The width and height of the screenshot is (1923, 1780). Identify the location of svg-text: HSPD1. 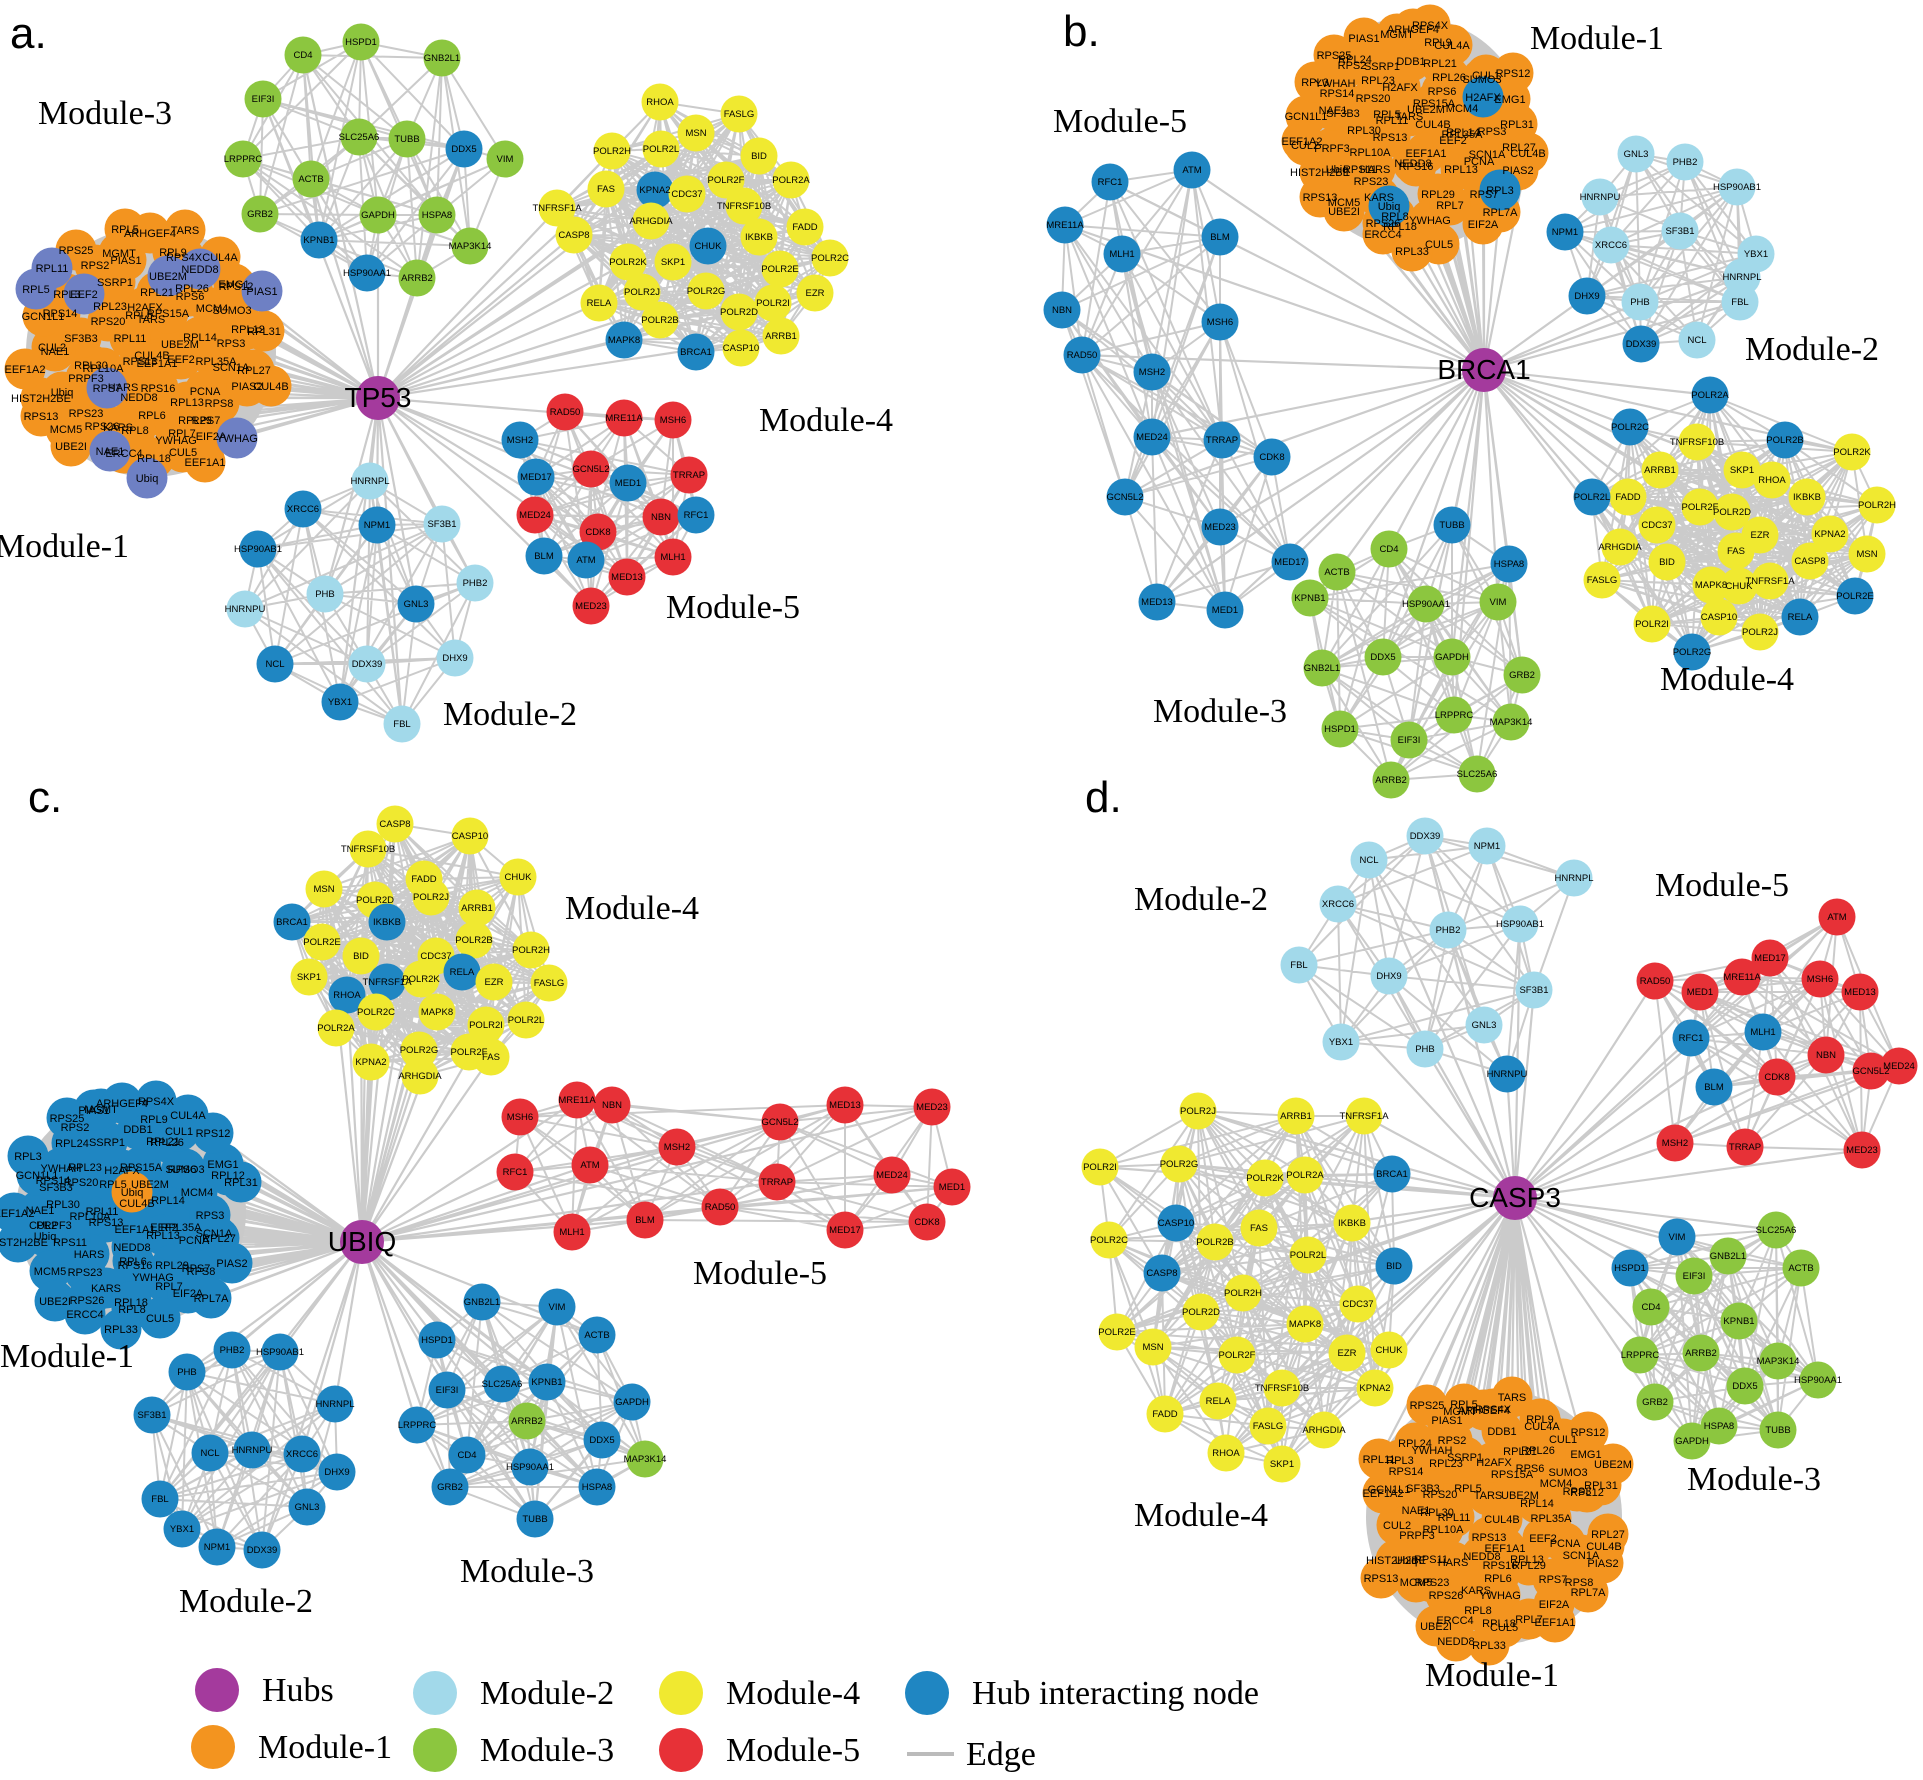
(1630, 1268).